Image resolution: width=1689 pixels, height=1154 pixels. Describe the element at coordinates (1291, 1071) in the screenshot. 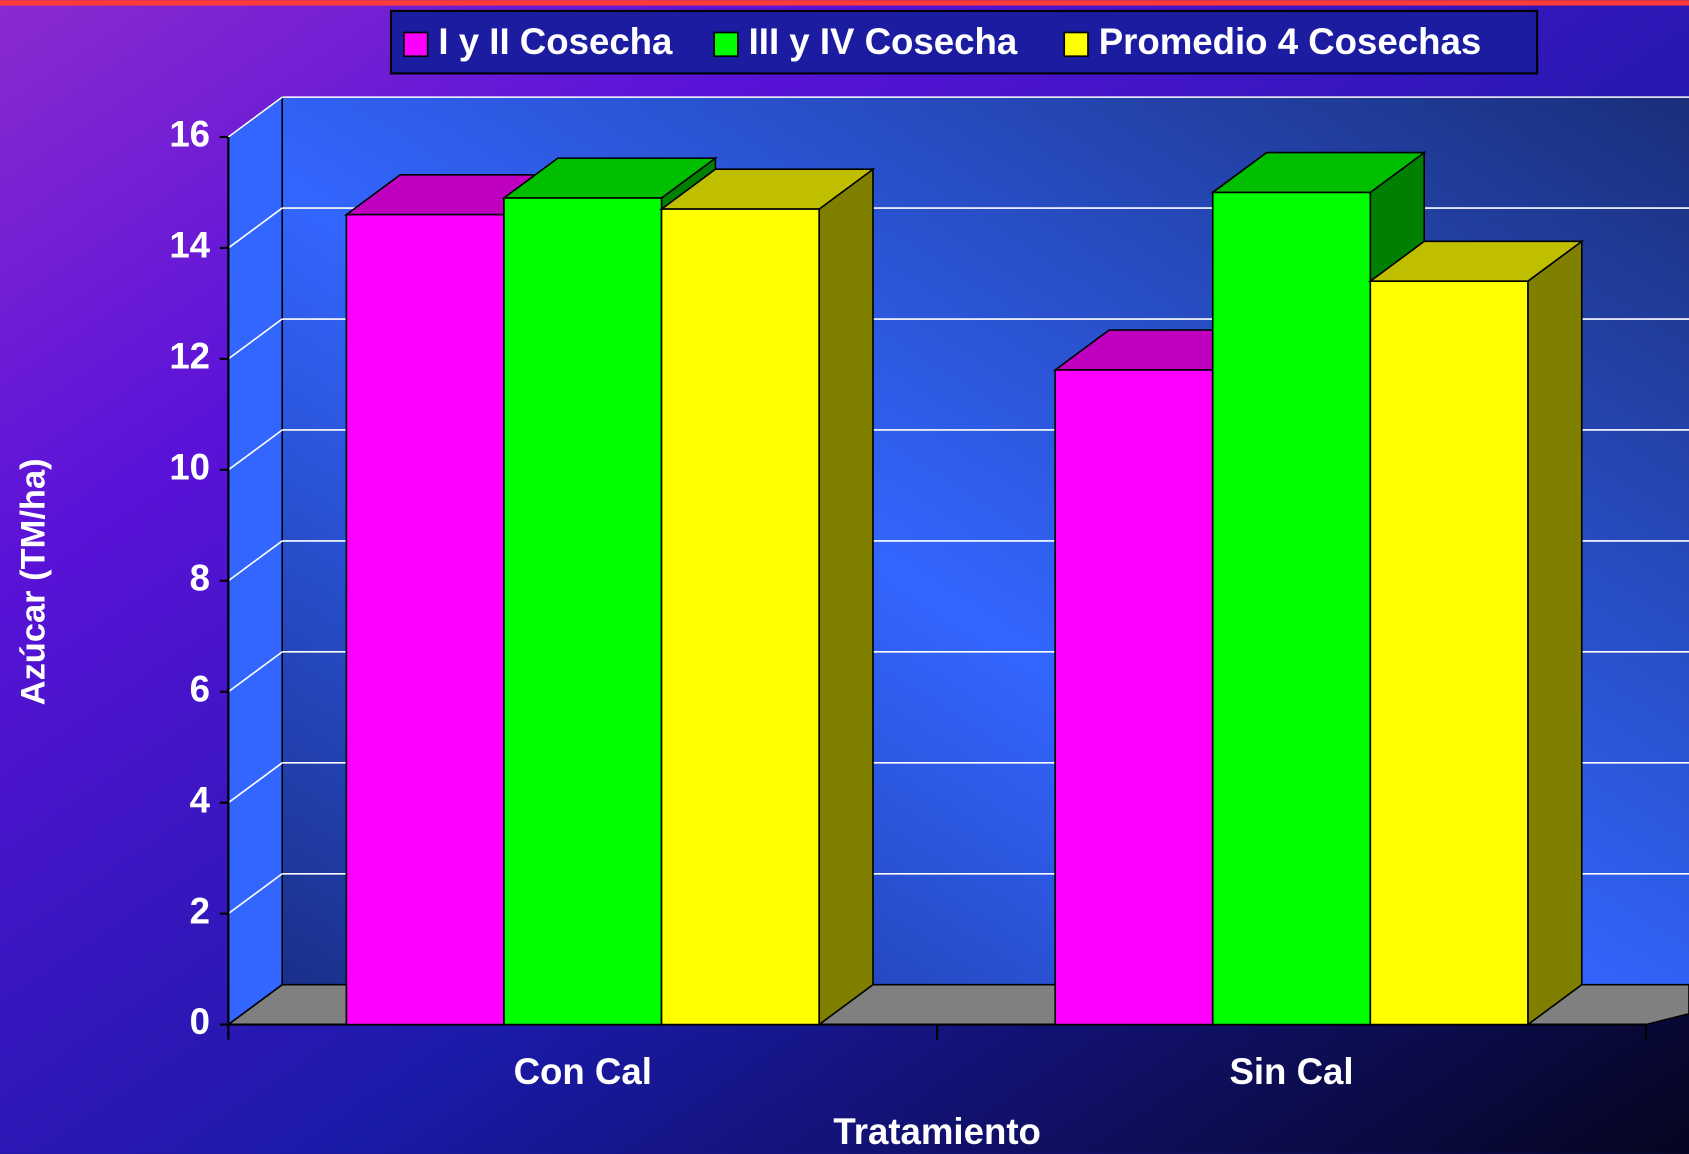

I see `x-tick-label: Sin Cal` at that location.